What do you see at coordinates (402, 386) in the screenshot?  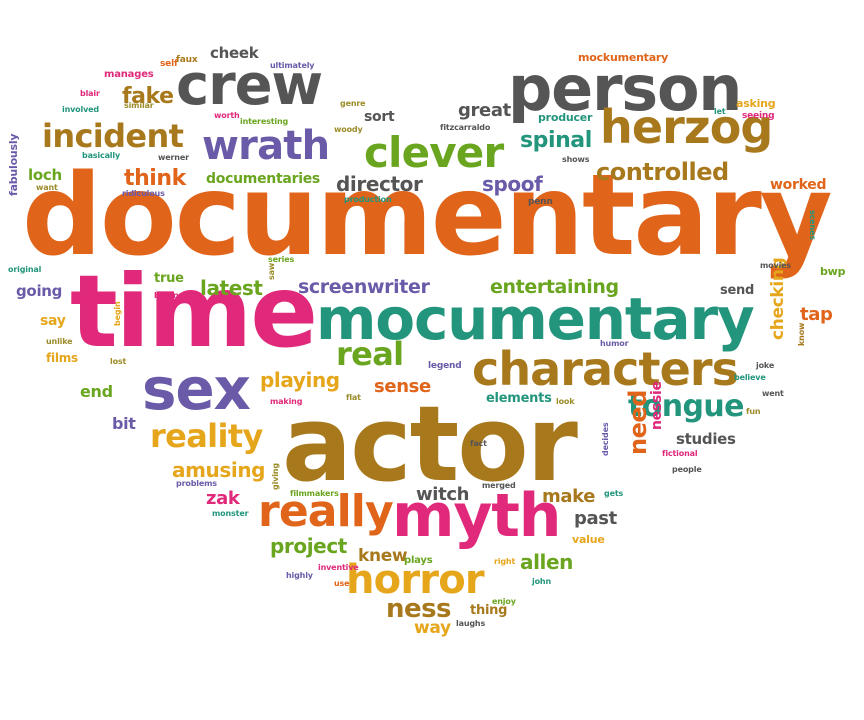 I see `cloud-word-sense: sense` at bounding box center [402, 386].